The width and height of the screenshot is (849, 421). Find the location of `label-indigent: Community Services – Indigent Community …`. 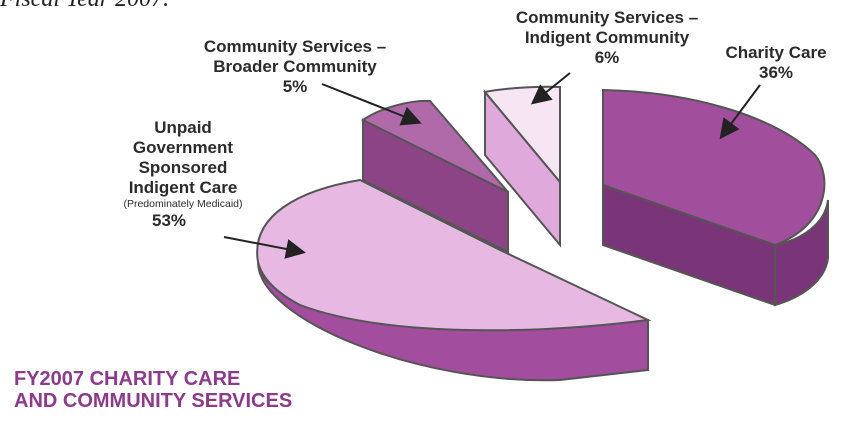

label-indigent: Community Services – Indigent Community … is located at coordinates (607, 38).